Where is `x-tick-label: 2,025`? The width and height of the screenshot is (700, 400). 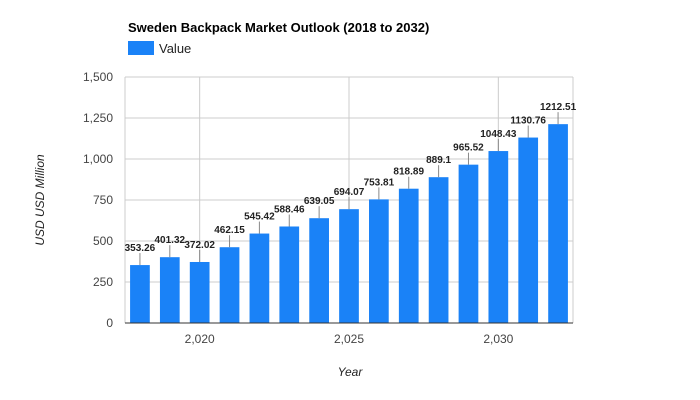
x-tick-label: 2,025 is located at coordinates (349, 339).